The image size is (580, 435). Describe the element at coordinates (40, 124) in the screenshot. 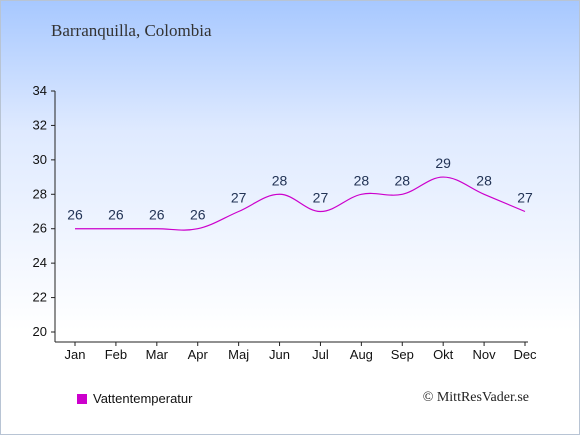

I see `y-tick-label: 32` at that location.